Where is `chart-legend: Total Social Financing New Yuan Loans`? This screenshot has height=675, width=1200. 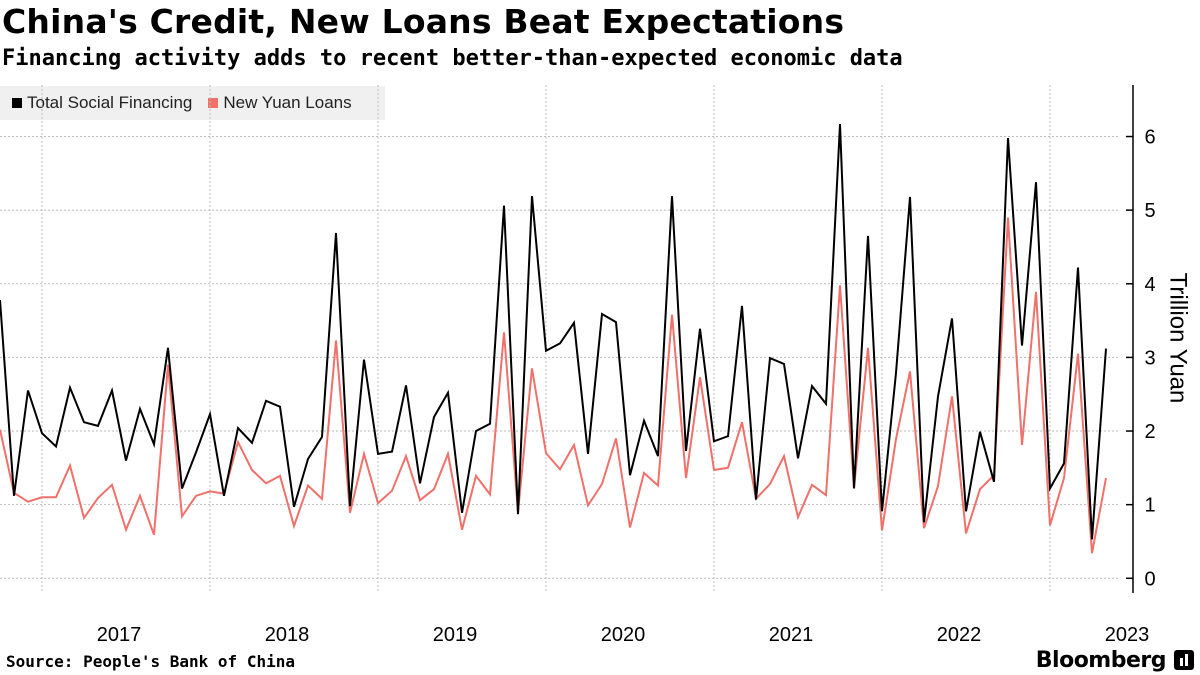
chart-legend: Total Social Financing New Yuan Loans is located at coordinates (192, 103).